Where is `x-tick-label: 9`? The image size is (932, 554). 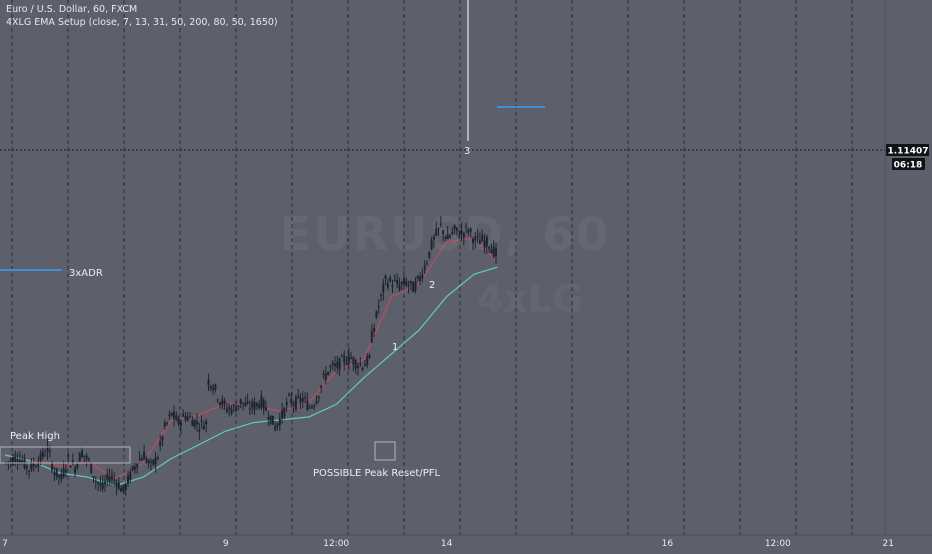
x-tick-label: 9 is located at coordinates (226, 544).